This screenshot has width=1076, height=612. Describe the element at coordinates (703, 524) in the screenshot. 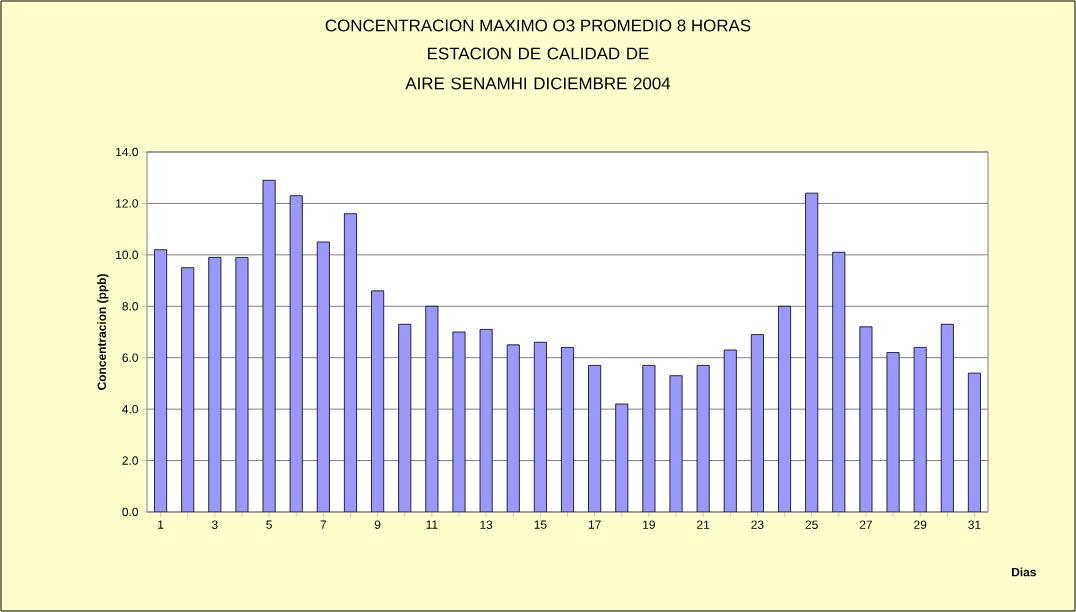

I see `x-tick-label: 21` at that location.